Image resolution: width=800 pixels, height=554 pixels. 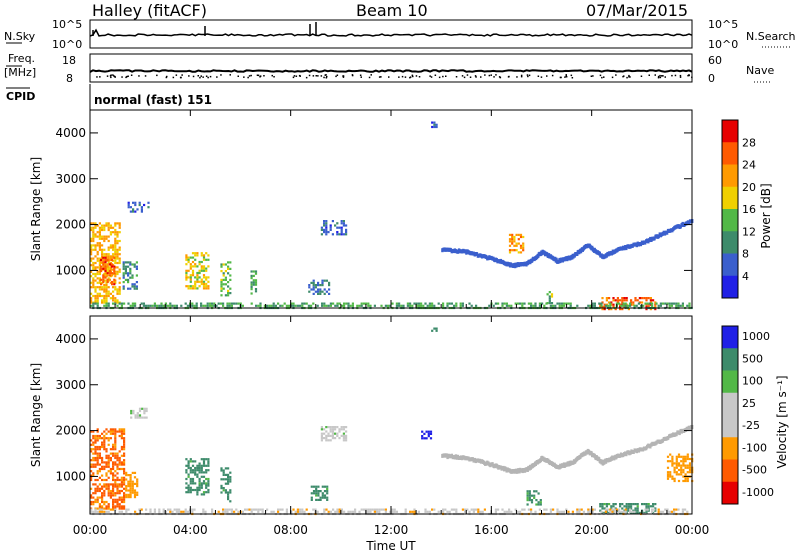 I want to click on noise-trace, so click(x=391, y=32).